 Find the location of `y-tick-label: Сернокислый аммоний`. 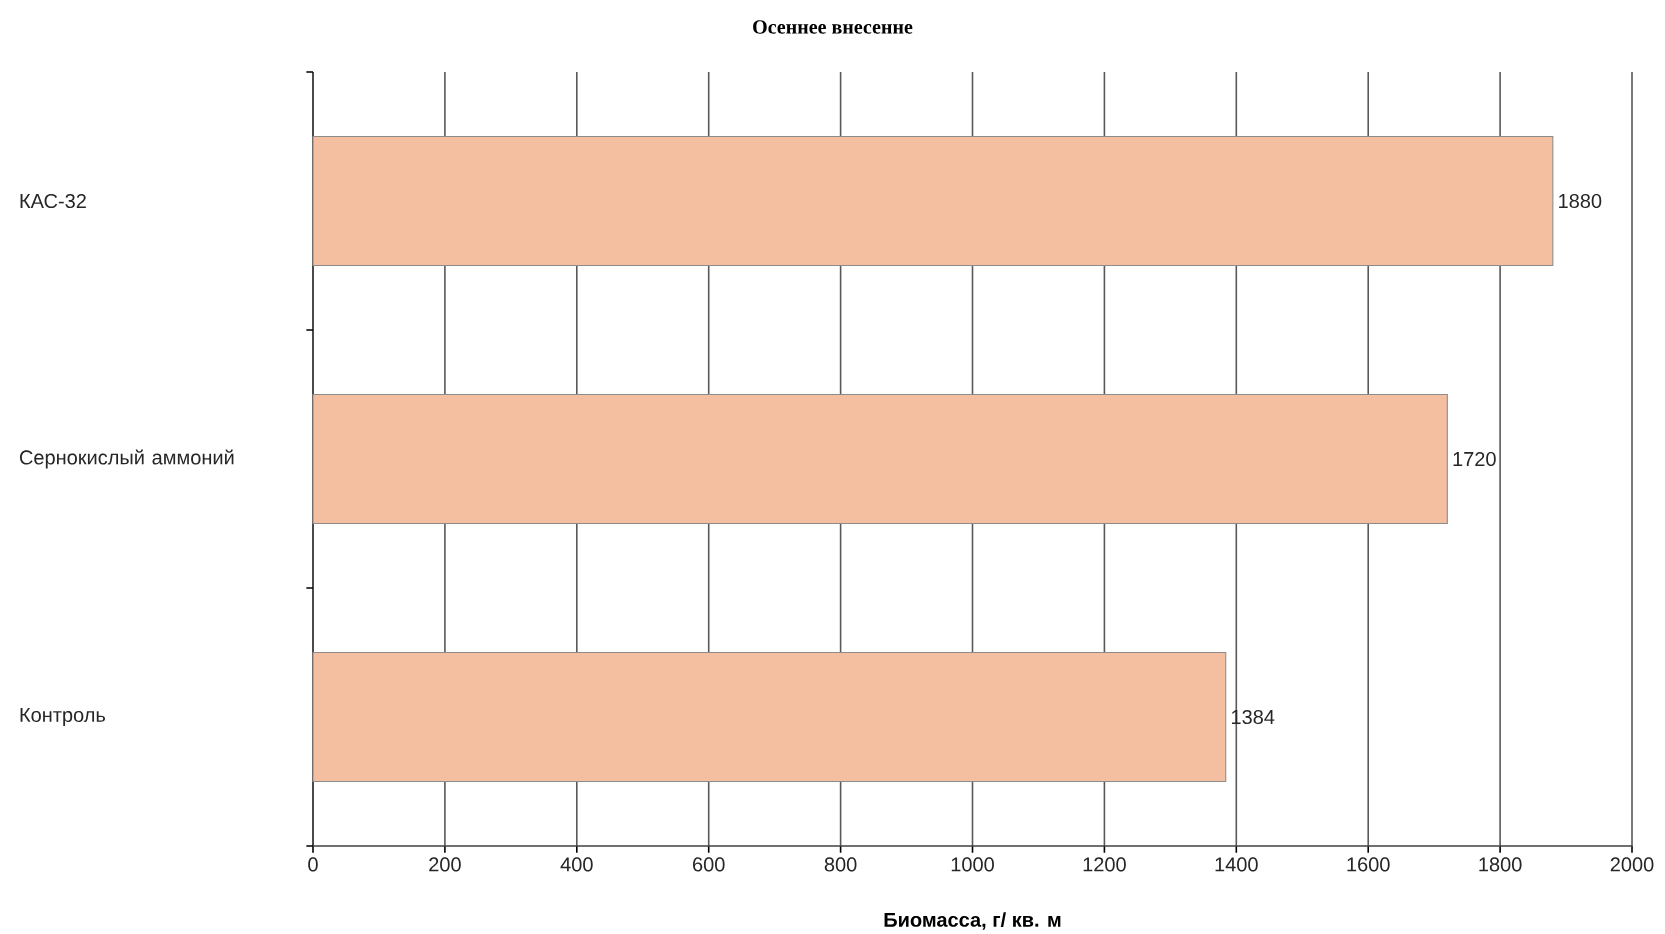

y-tick-label: Сернокислый аммоний is located at coordinates (126, 459).